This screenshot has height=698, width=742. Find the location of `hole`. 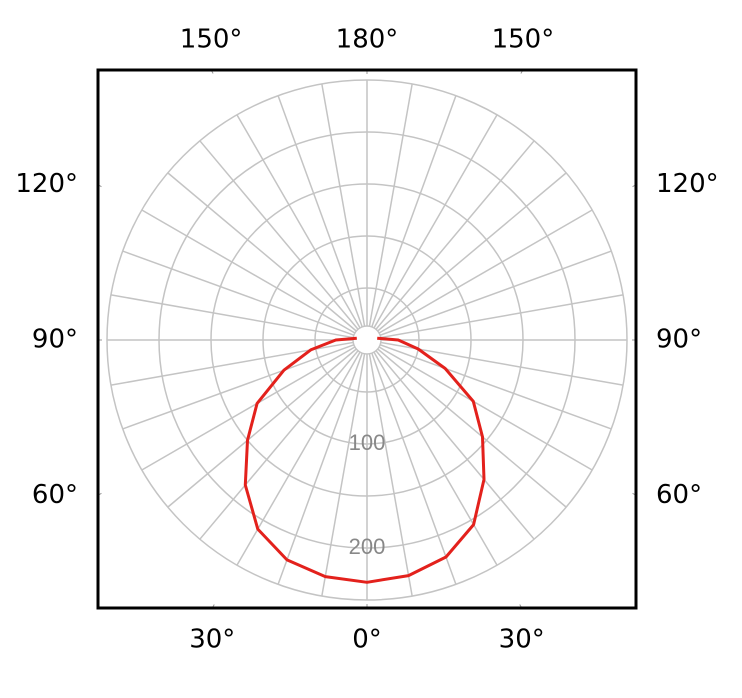

hole is located at coordinates (367, 340).